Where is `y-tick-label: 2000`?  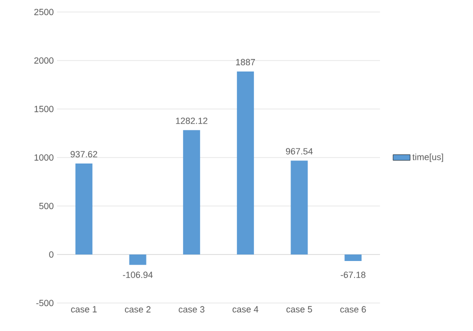 y-tick-label: 2000 is located at coordinates (44, 60).